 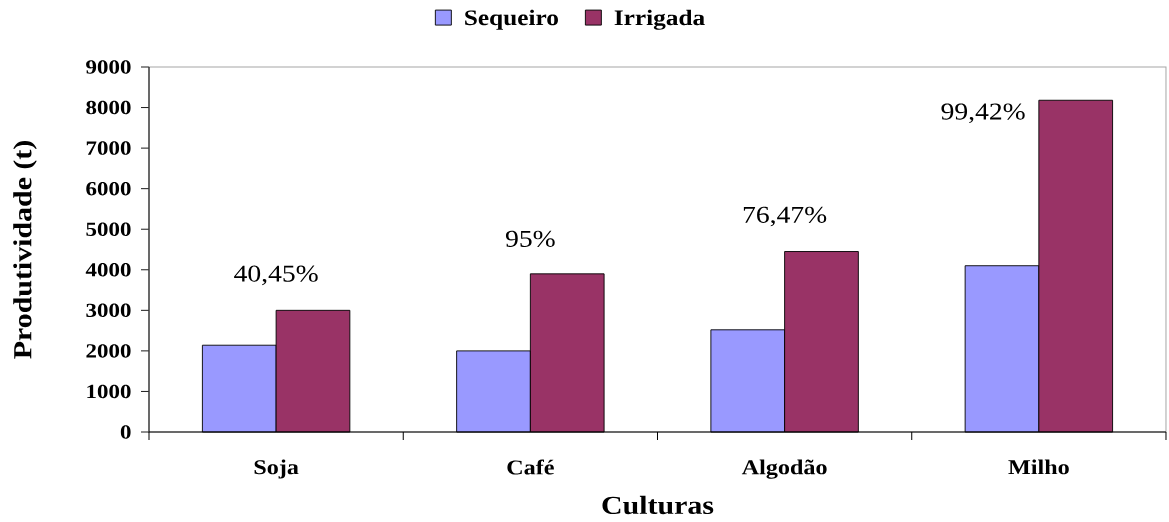 What do you see at coordinates (785, 216) in the screenshot?
I see `annotation: 76,47%` at bounding box center [785, 216].